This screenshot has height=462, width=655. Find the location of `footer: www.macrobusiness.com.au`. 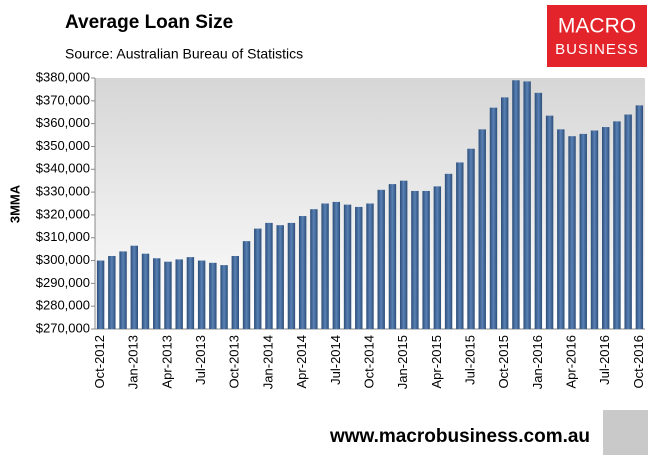

footer: www.macrobusiness.com.au is located at coordinates (459, 436).